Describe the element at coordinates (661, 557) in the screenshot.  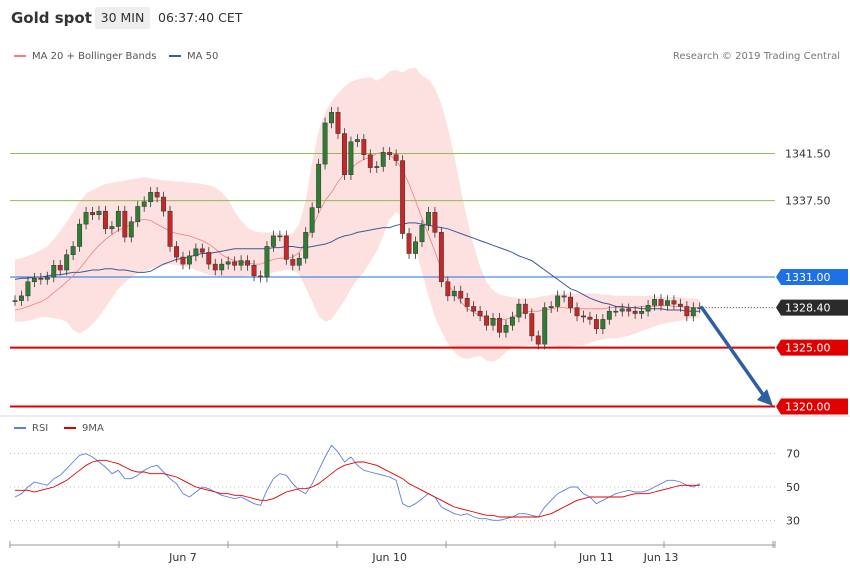
I see `x-axis-label: Jun 13` at that location.